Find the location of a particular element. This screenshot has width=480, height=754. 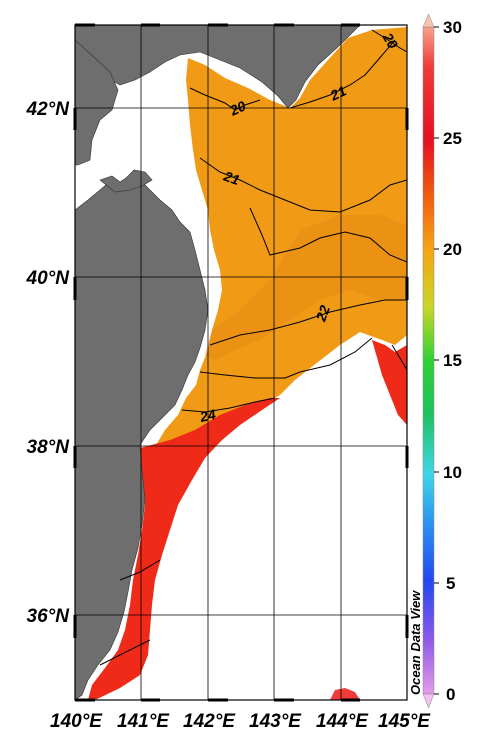

warm-water-shade is located at coordinates (306, 287).